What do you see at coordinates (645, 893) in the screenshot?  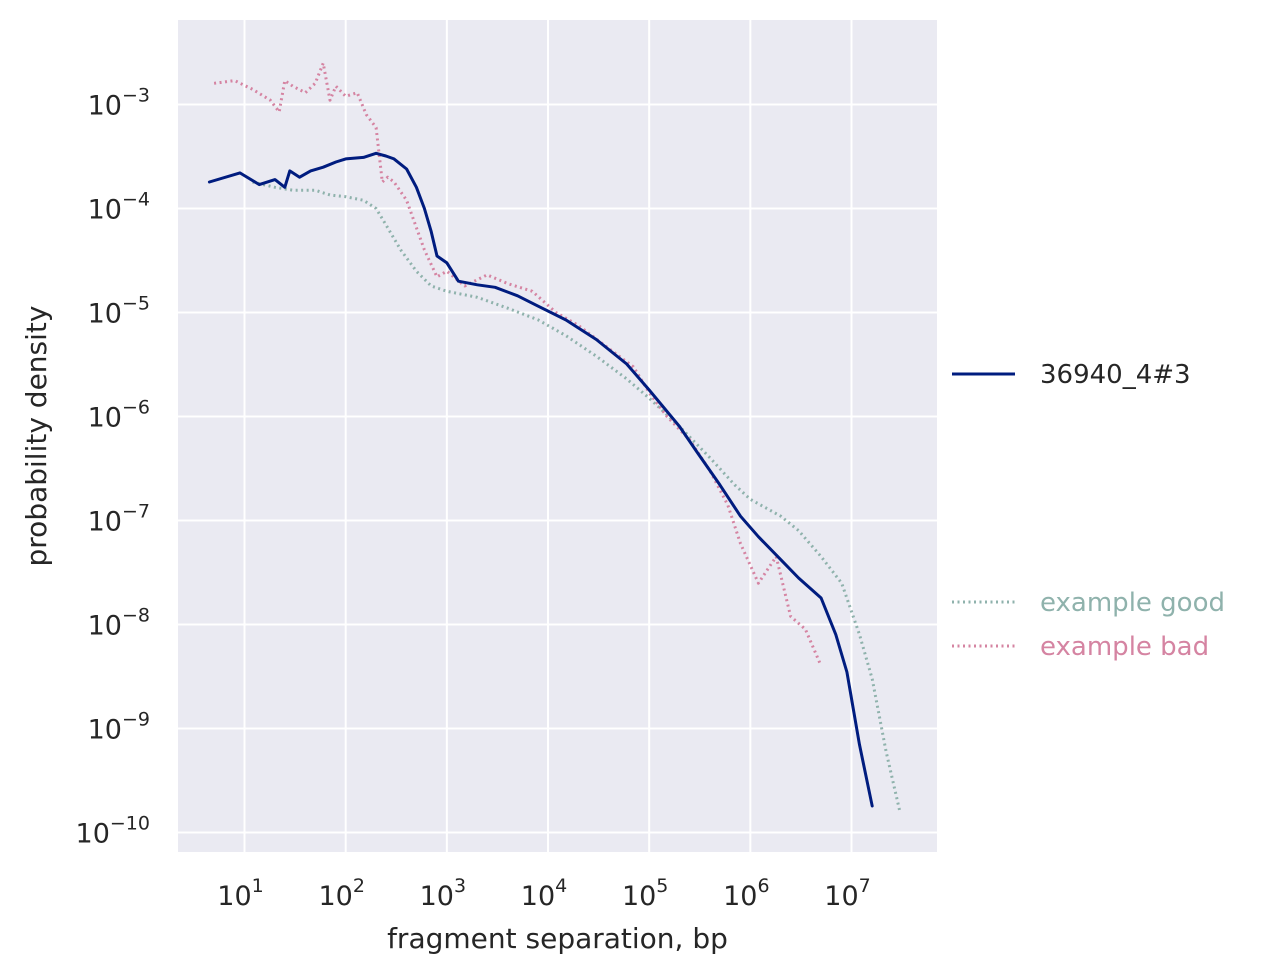 I see `x-tick-label: 10⁵` at bounding box center [645, 893].